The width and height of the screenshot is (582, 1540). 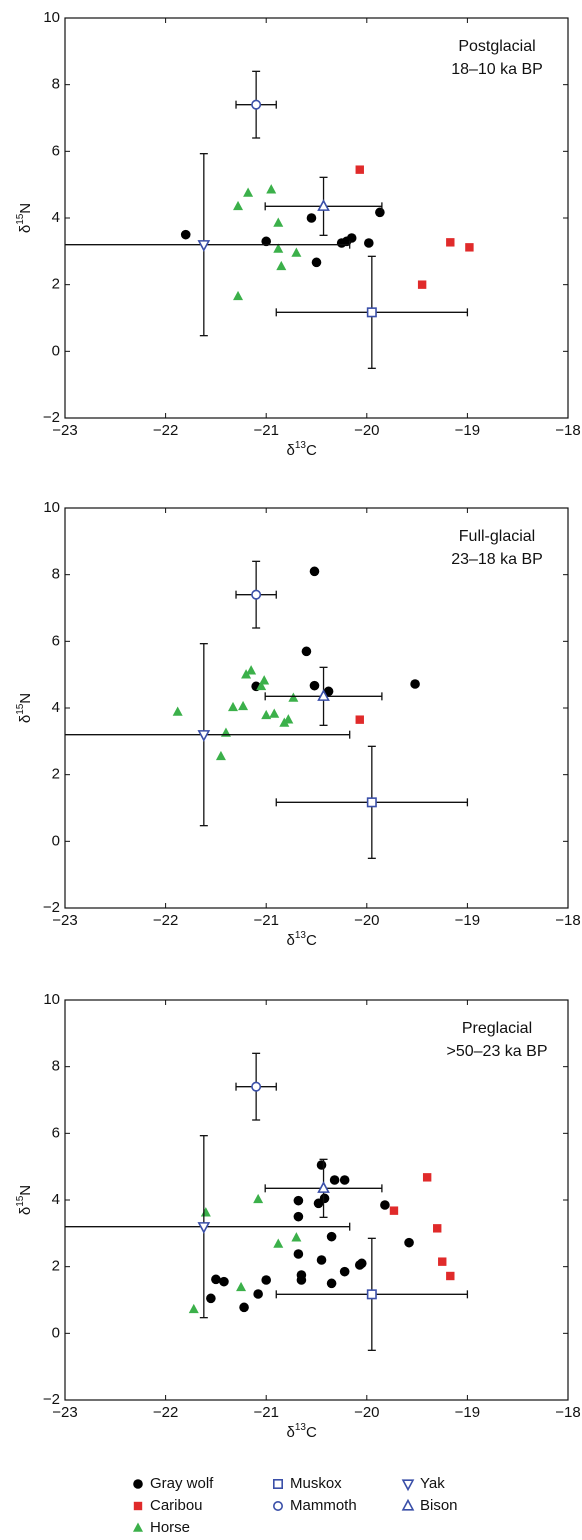 What do you see at coordinates (439, 1505) in the screenshot?
I see `legend-label: Bison` at bounding box center [439, 1505].